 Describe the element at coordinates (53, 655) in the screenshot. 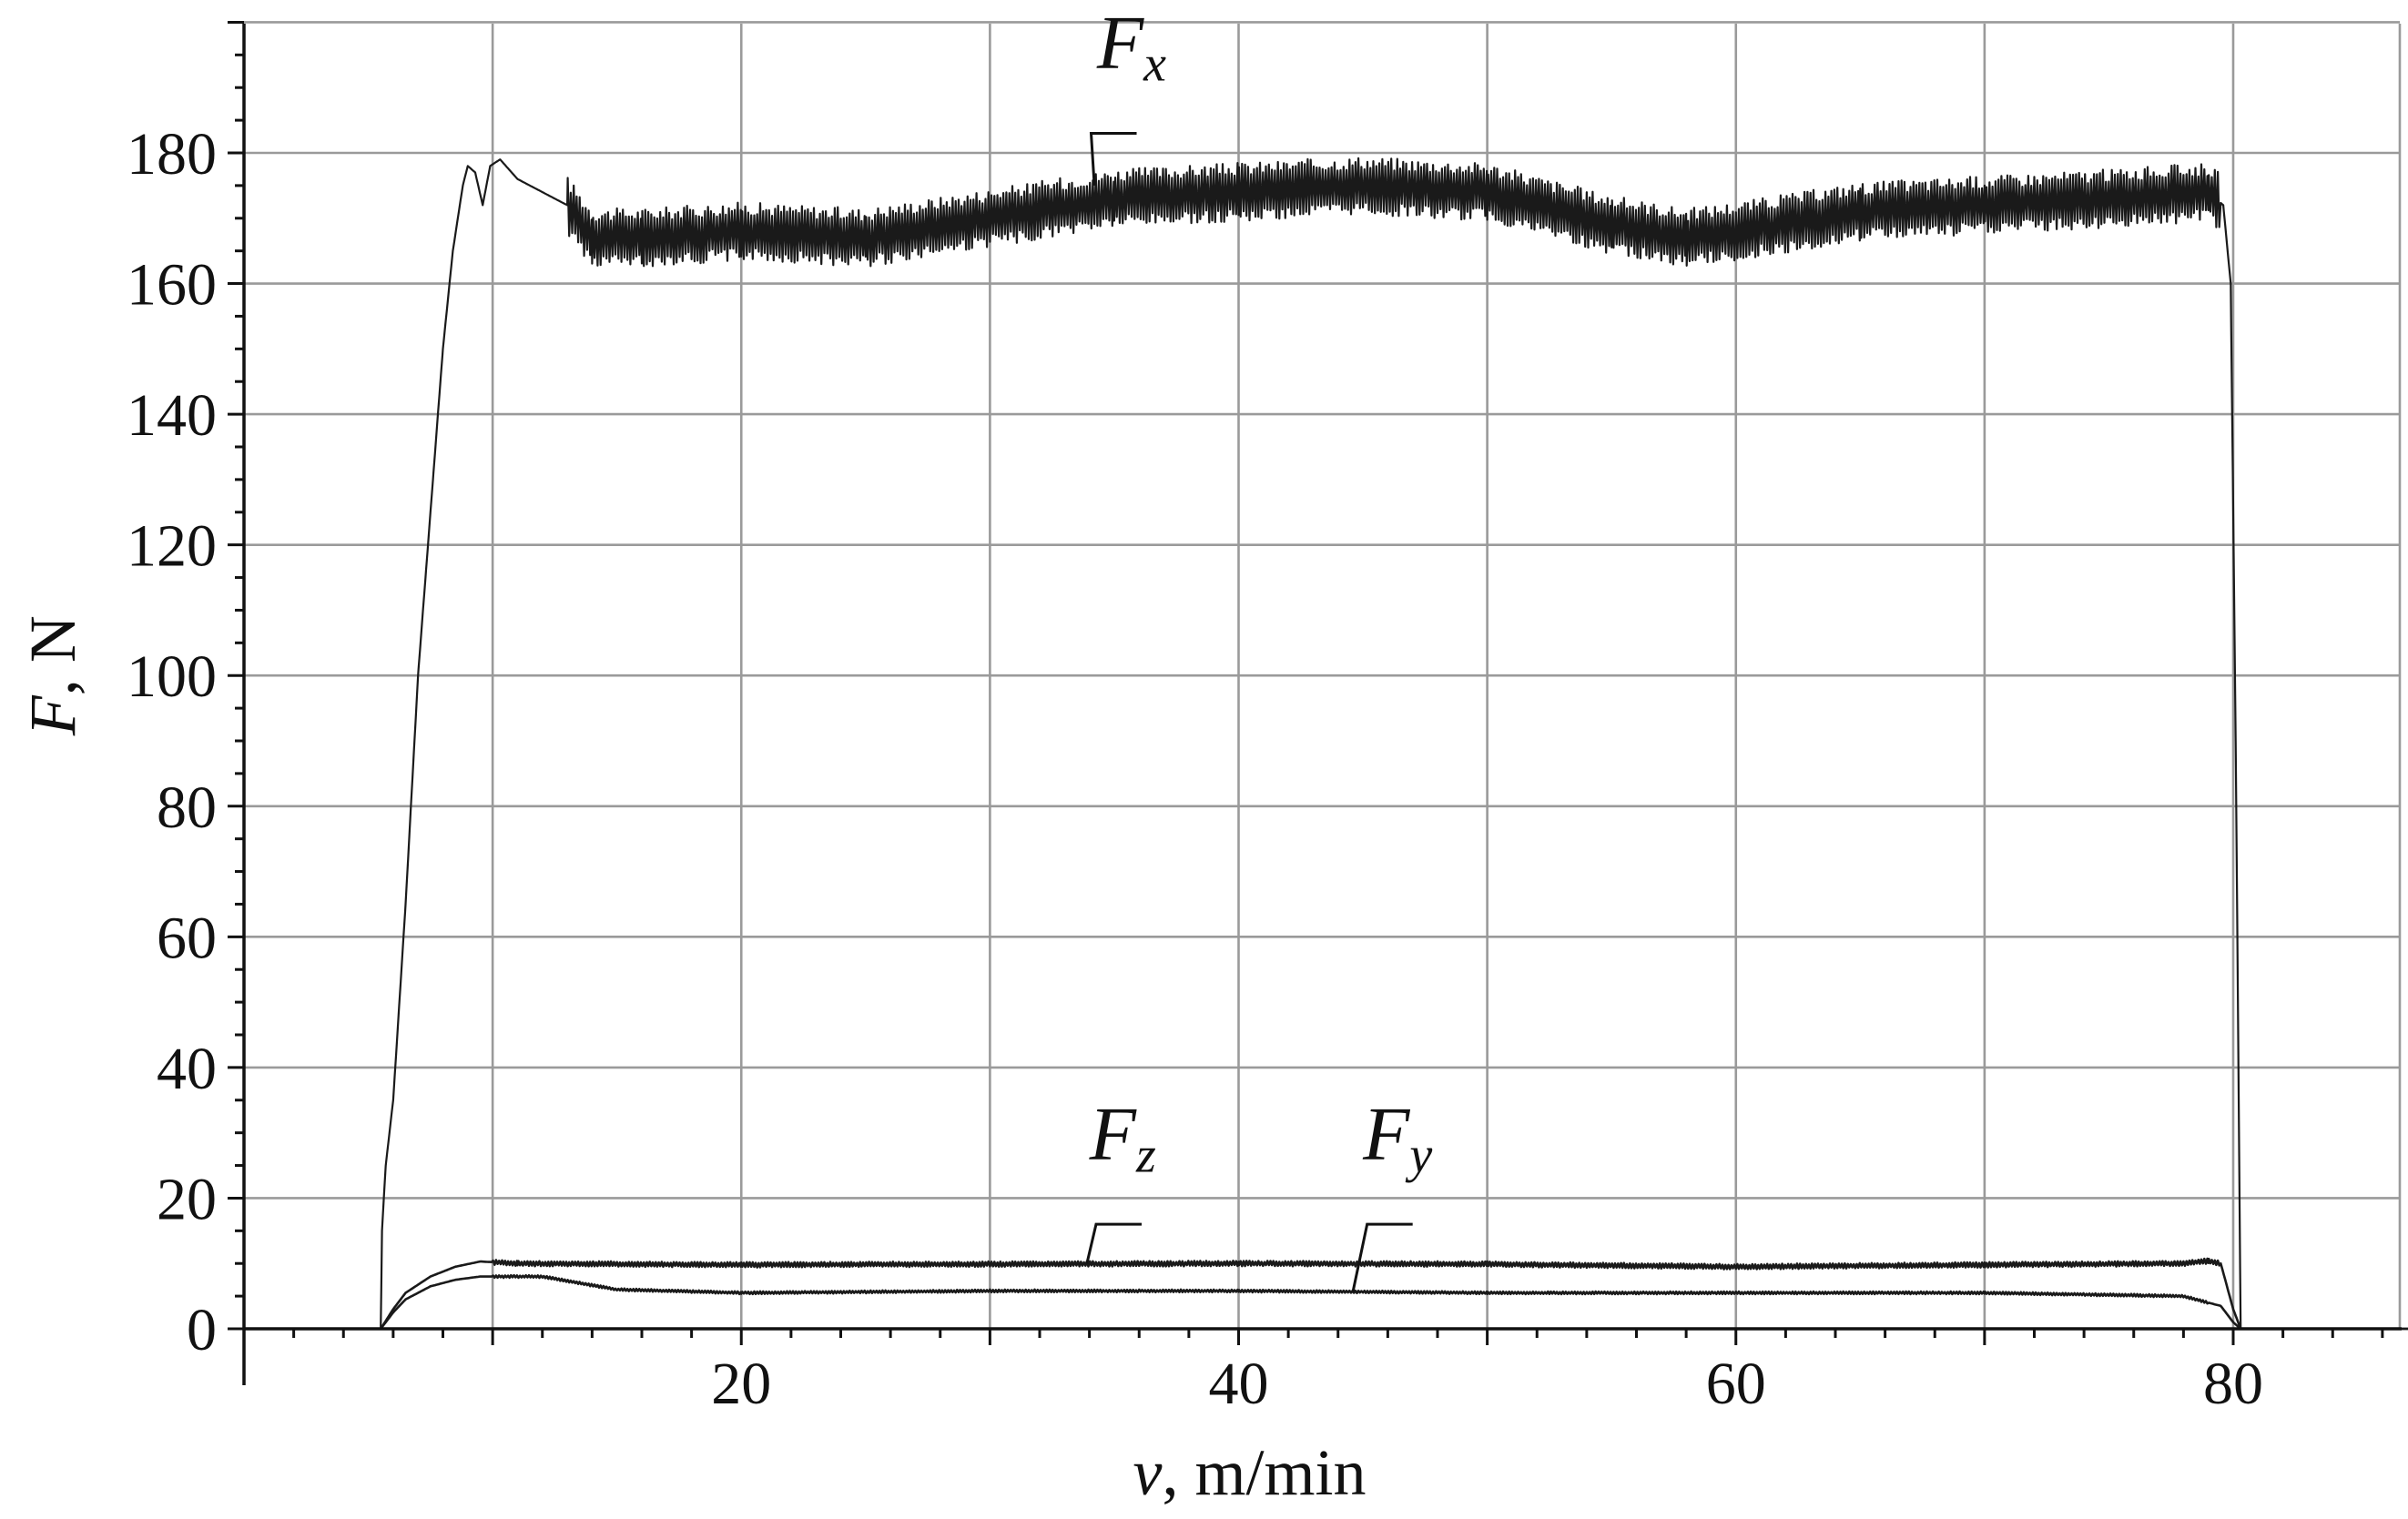

I see `y-axis-label-unit: , N` at that location.